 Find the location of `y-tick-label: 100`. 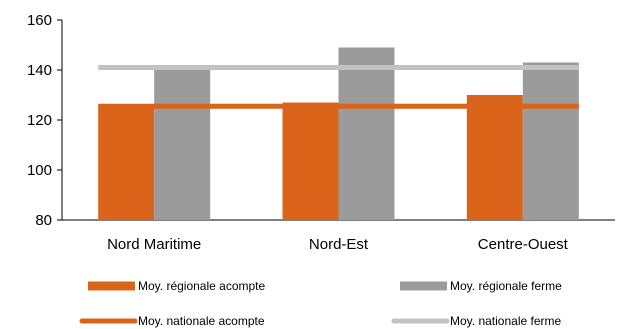

y-tick-label: 100 is located at coordinates (39, 170).